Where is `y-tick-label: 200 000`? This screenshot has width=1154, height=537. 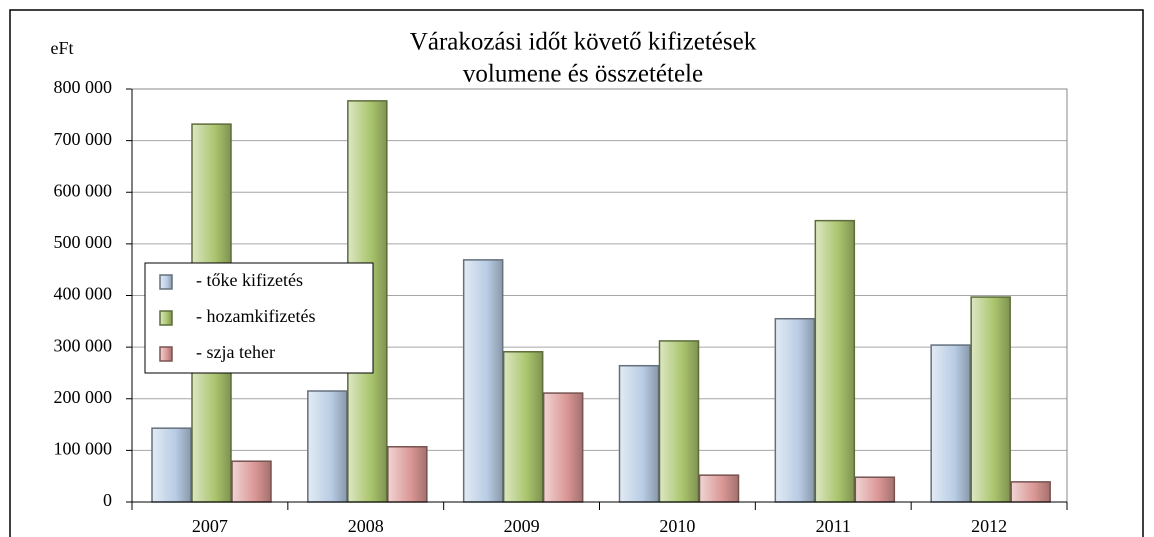
y-tick-label: 200 000 is located at coordinates (83, 397).